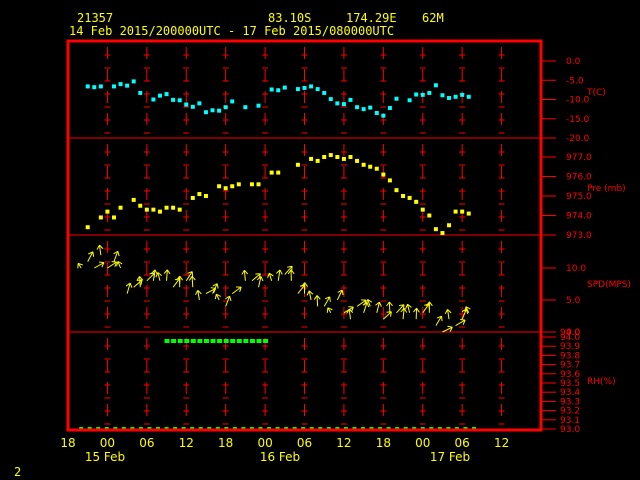  Describe the element at coordinates (278, 98) in the screenshot. I see `temperature-series` at that location.